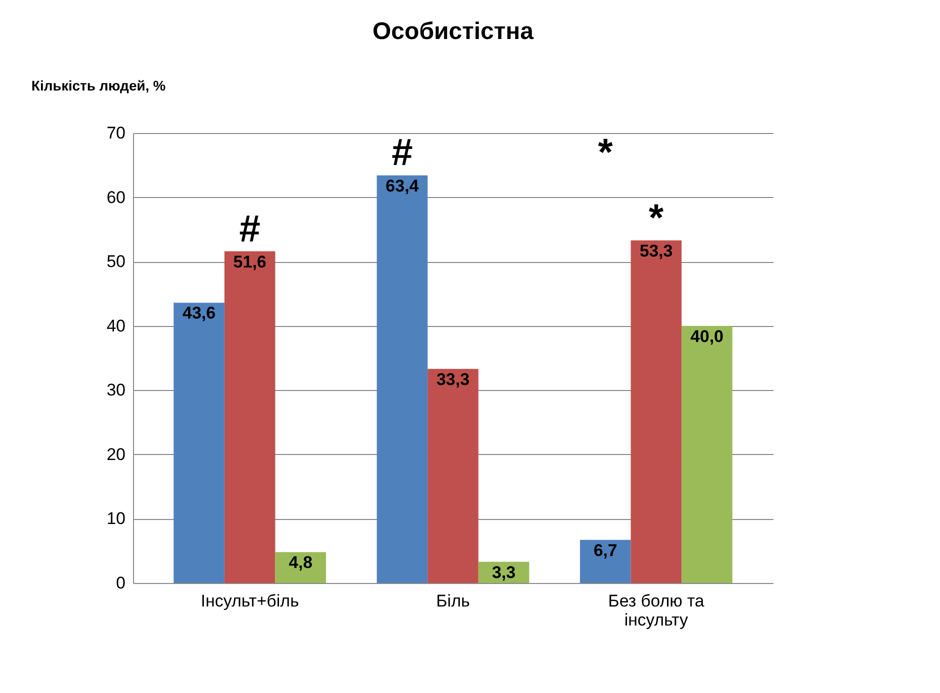 This screenshot has height=693, width=940. Describe the element at coordinates (121, 583) in the screenshot. I see `y-tick-label: 0` at that location.